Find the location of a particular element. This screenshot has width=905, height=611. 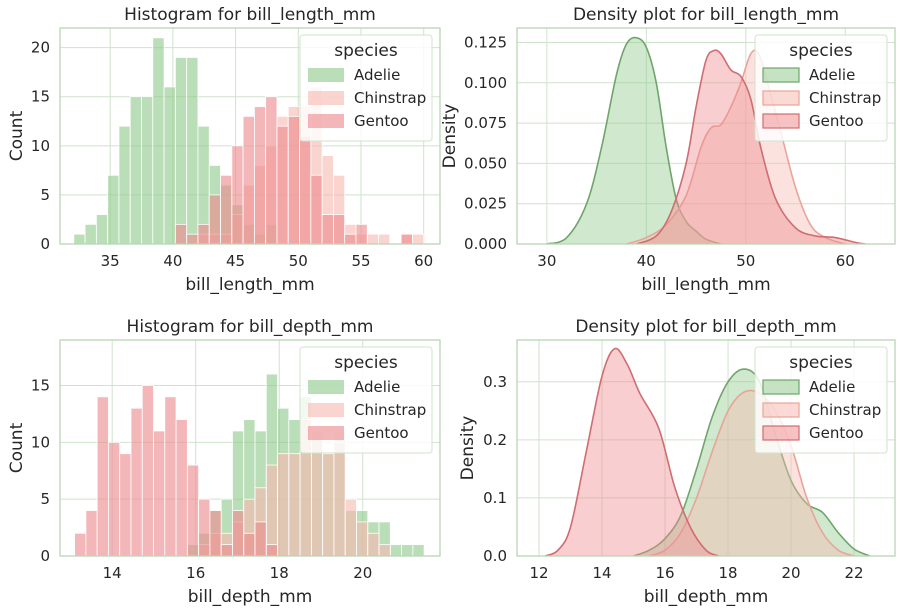

density-line-gentoo is located at coordinates (751, 146).